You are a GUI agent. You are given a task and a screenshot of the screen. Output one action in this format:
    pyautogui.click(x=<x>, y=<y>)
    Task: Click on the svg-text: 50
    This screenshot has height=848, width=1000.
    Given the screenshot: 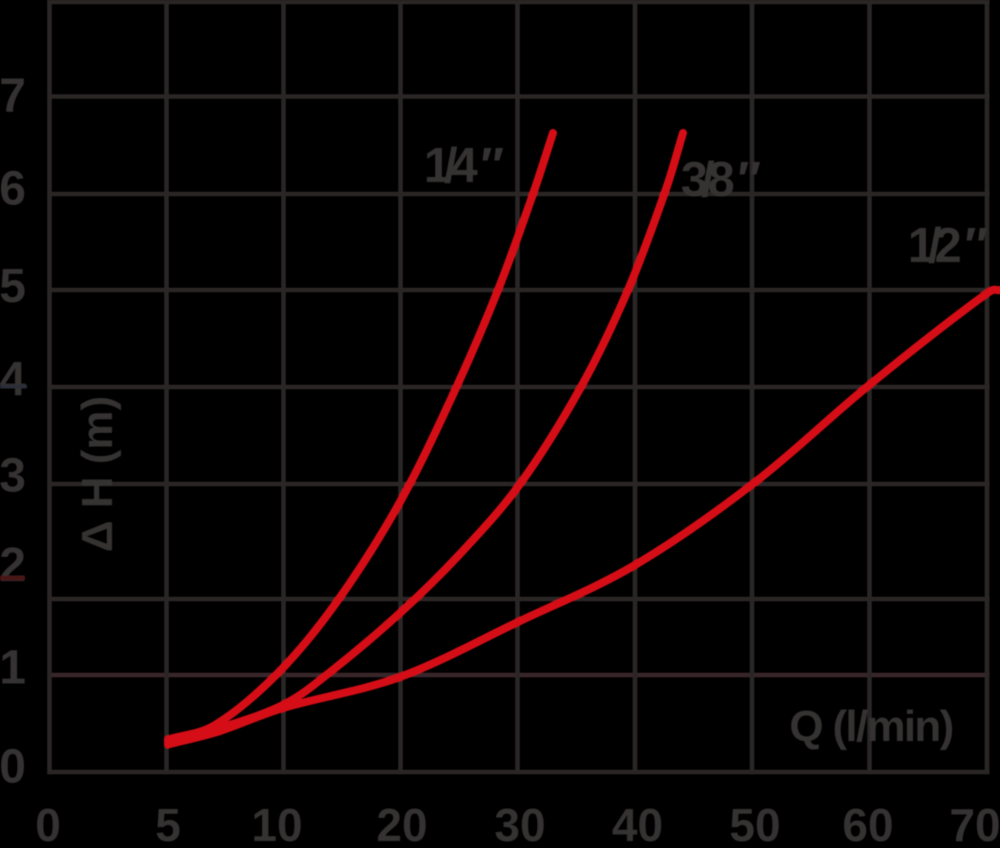 What is the action you would take?
    pyautogui.click(x=754, y=821)
    